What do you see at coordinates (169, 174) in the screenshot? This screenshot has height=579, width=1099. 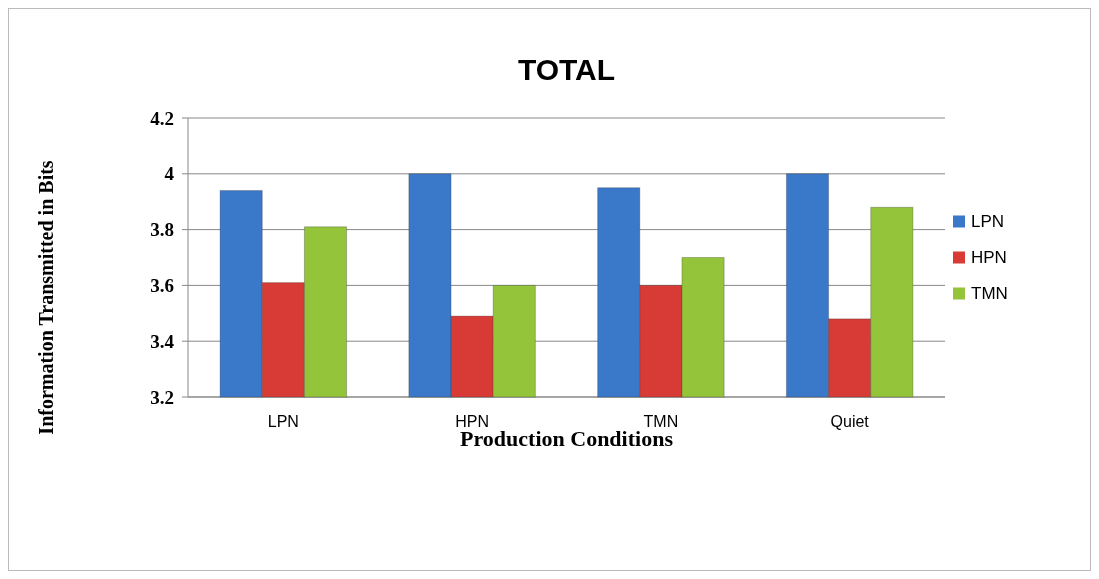 I see `y-tick-label: 4` at bounding box center [169, 174].